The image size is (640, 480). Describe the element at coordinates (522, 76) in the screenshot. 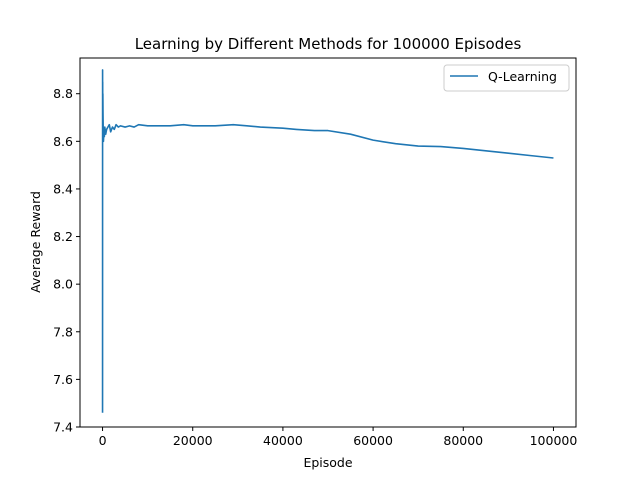

I see `legend-label-q-learning: Q-Learning` at that location.